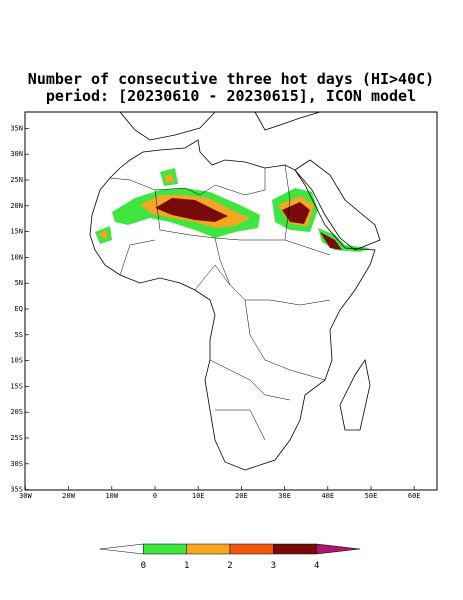 This screenshot has width=463, height=600. Describe the element at coordinates (230, 557) in the screenshot. I see `colorbar: 0 1 2 3 4` at that location.